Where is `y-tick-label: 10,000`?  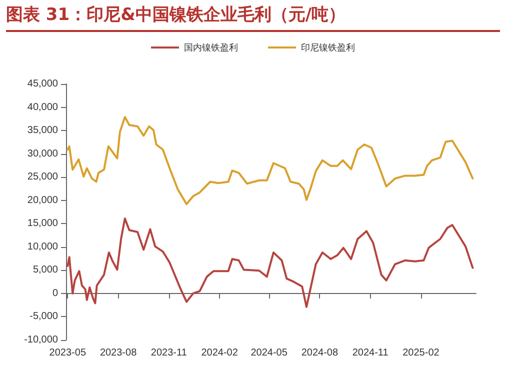 y-tick-label: 10,000 is located at coordinates (42, 246).